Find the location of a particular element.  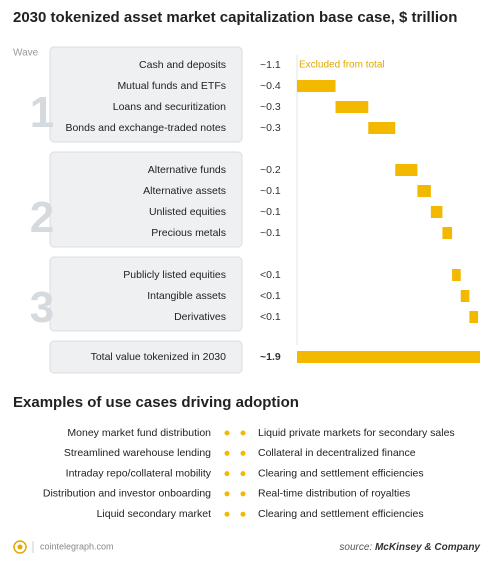

source-prefix: source: is located at coordinates (355, 547).